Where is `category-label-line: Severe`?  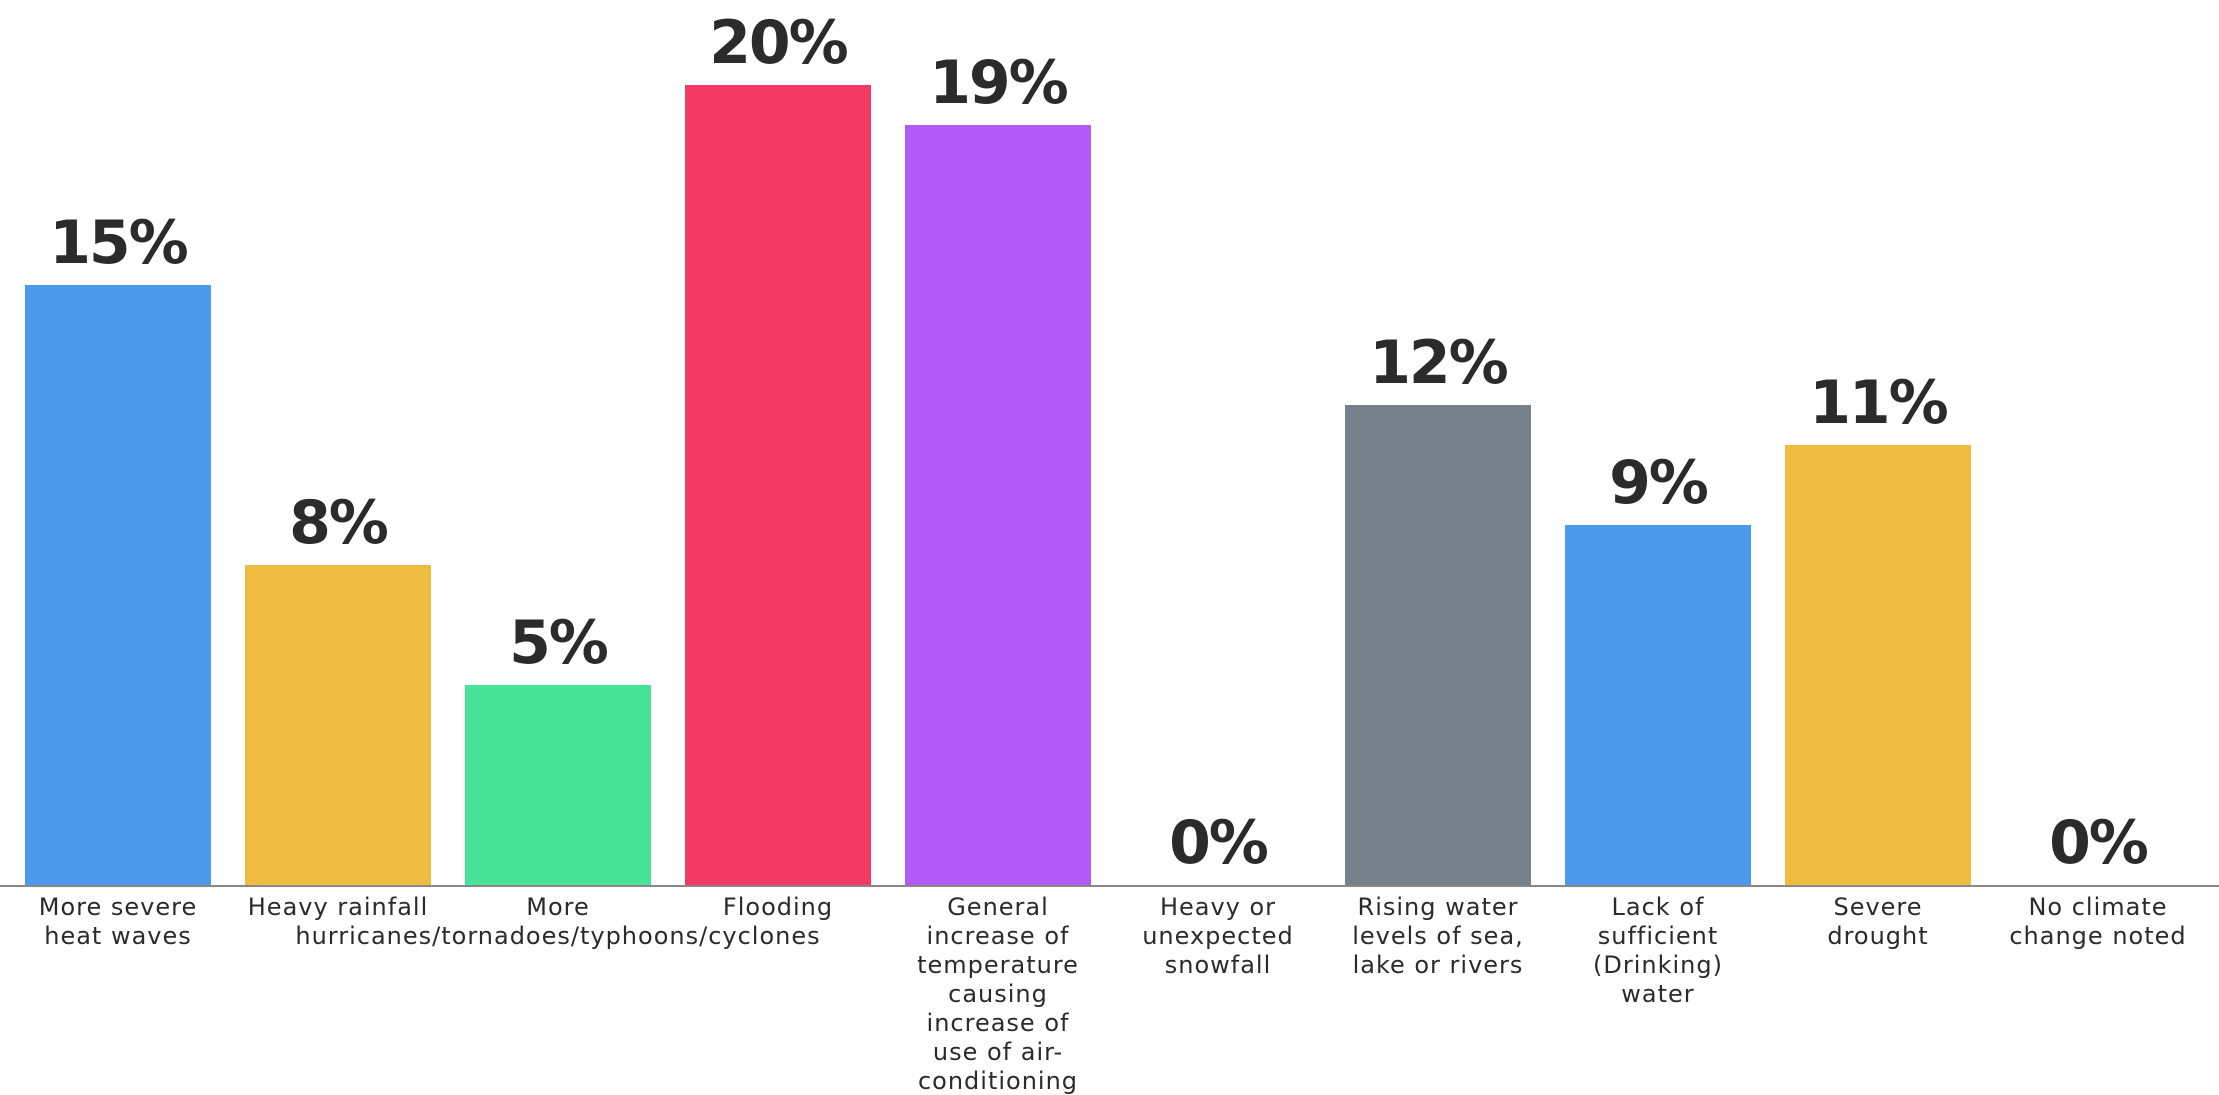 category-label-line: Severe is located at coordinates (1877, 907).